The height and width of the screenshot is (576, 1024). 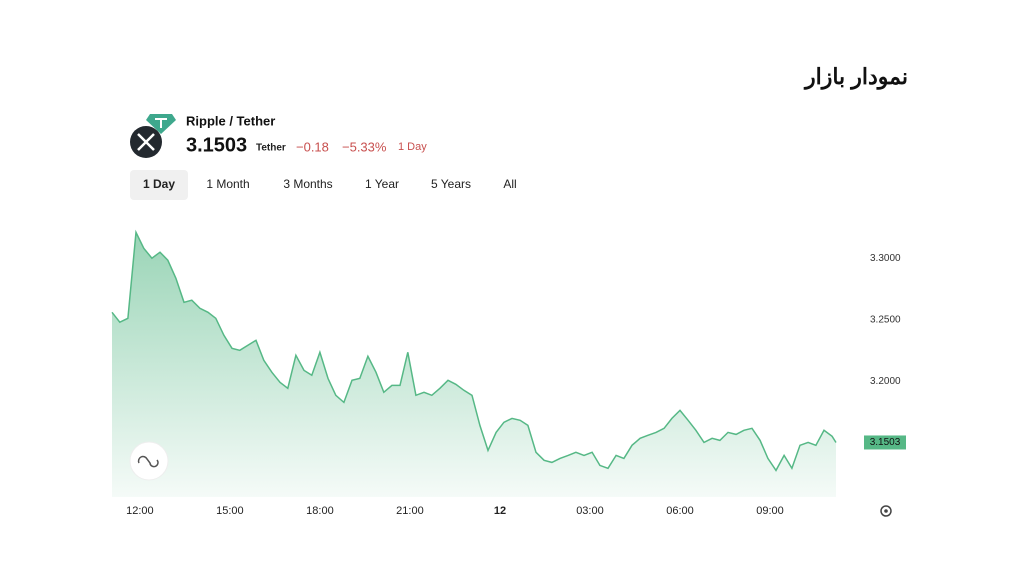 I want to click on x-tick-label: 03:00, so click(x=590, y=511).